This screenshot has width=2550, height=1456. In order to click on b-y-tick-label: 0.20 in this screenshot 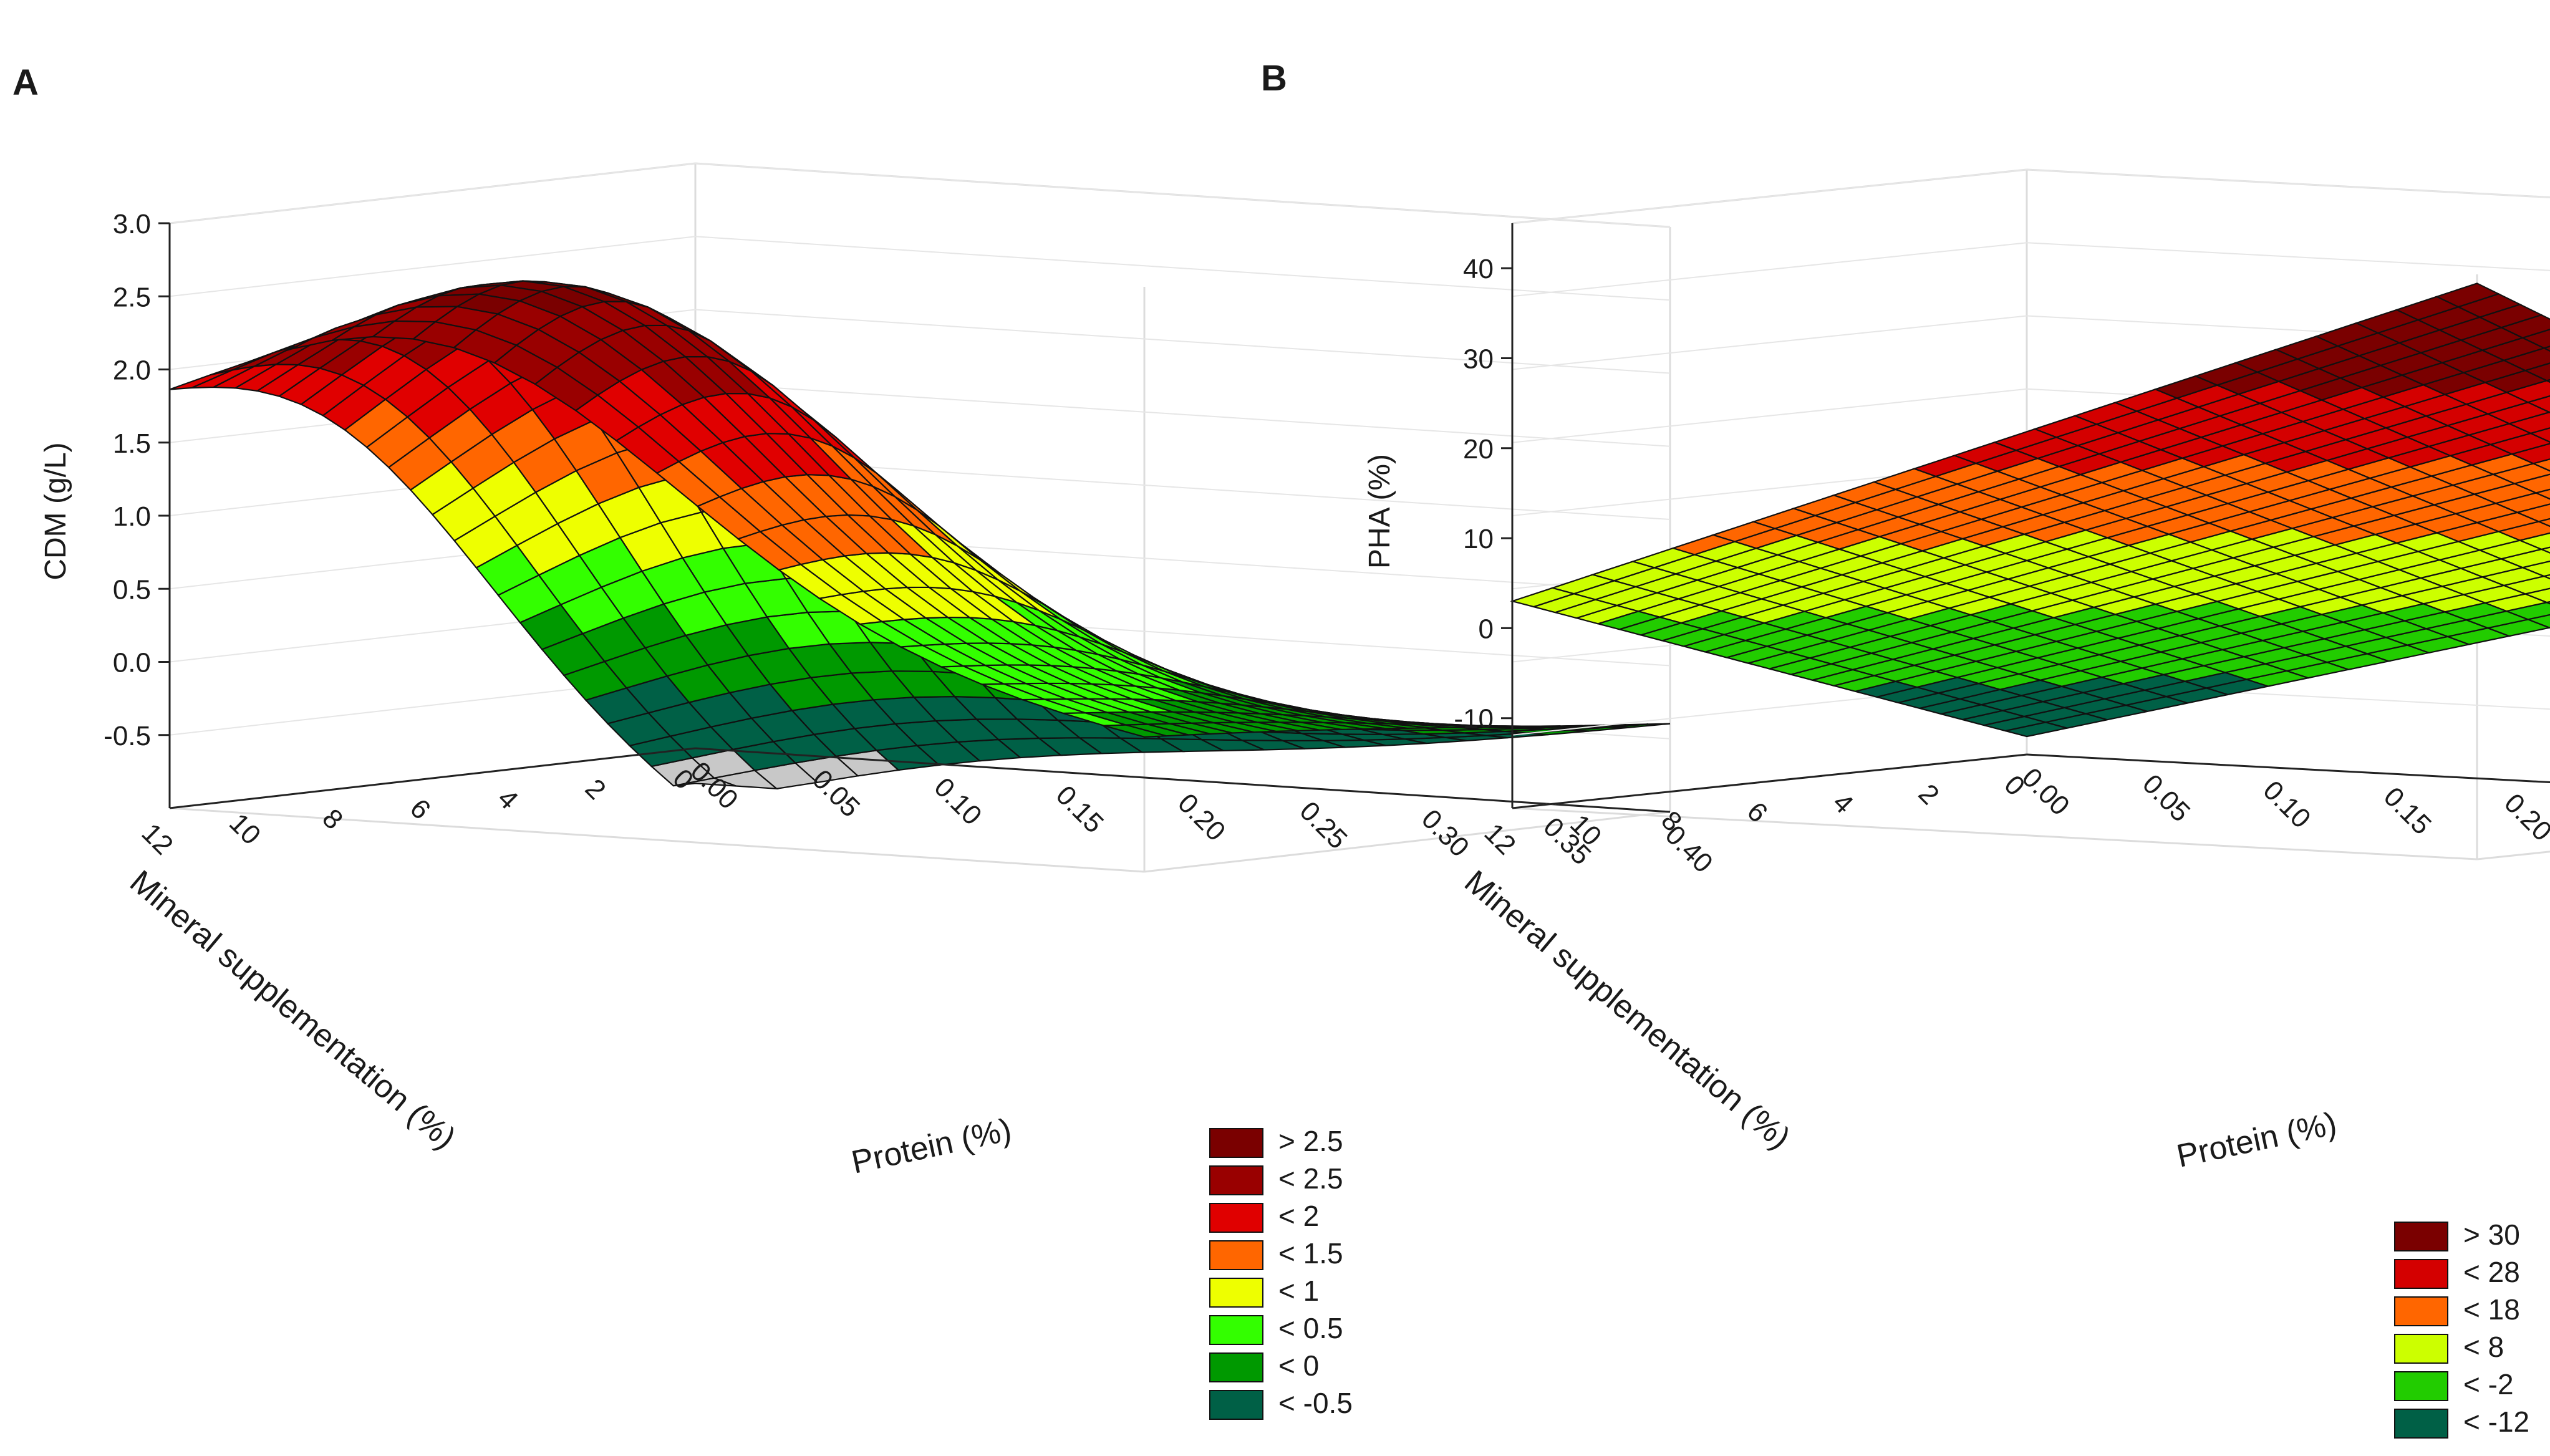, I will do `click(2524, 817)`.